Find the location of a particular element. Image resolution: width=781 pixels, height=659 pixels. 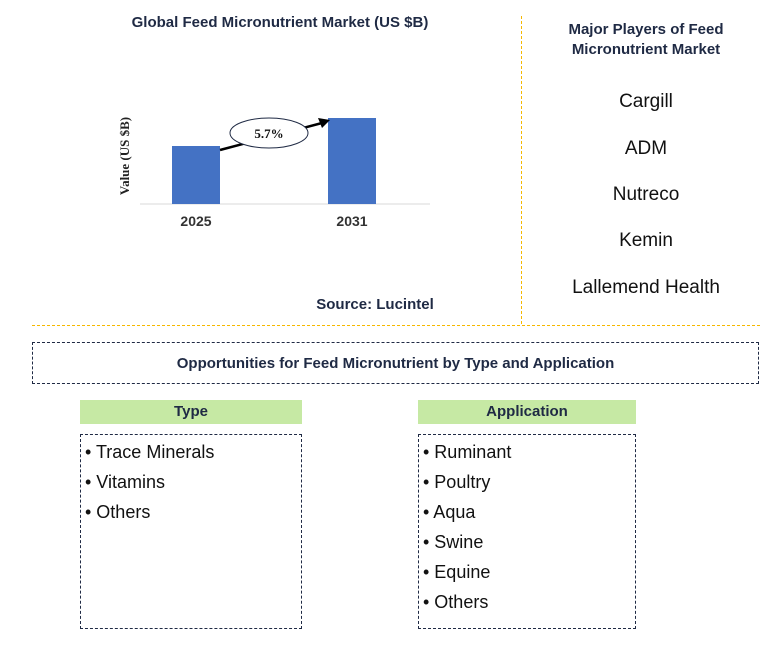

growth-arrowhead is located at coordinates (324, 123).